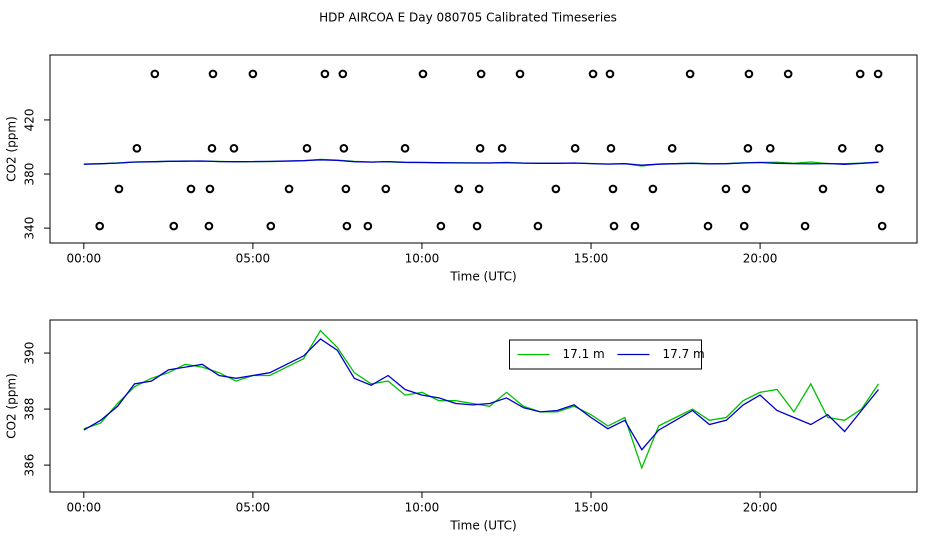 This screenshot has height=540, width=936. Describe the element at coordinates (684, 354) in the screenshot. I see `legend-label: 17.7 m` at that location.